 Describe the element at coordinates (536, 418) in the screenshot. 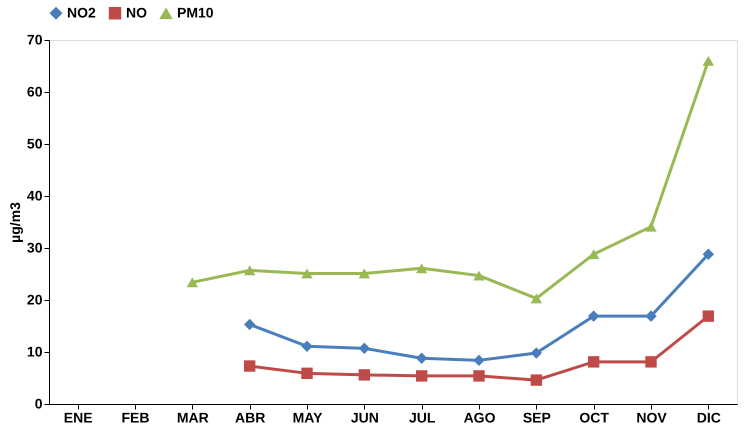

I see `x-tick-label: SEP` at that location.